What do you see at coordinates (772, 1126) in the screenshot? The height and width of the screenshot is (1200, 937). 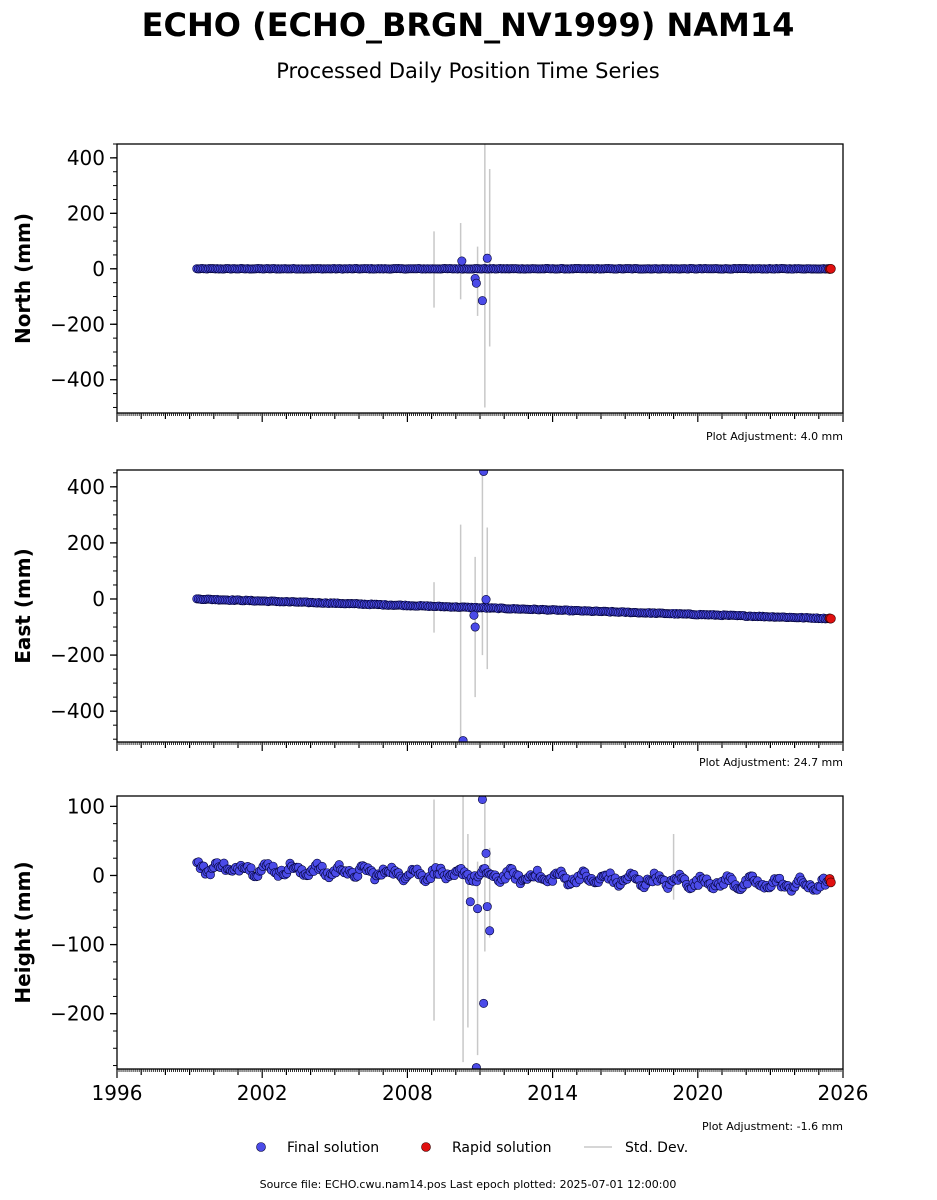 I see `plot-adjustment: Plot Adjustment: -1.6 mm` at bounding box center [772, 1126].